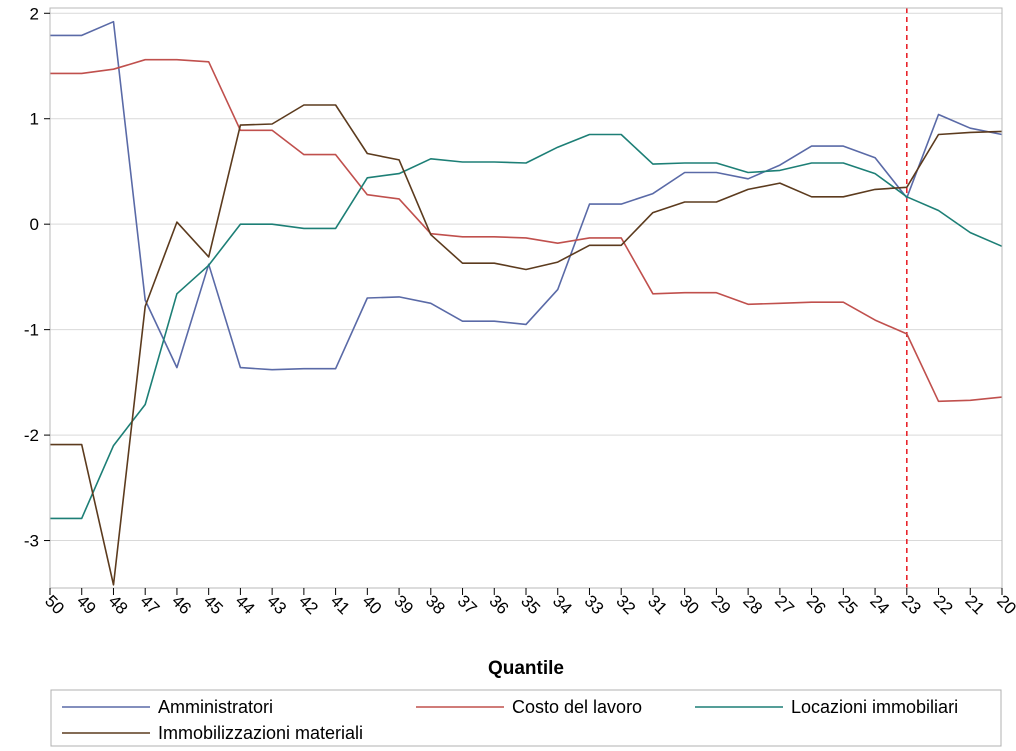 The height and width of the screenshot is (751, 1016). I want to click on legend-label: Costo del lavoro, so click(577, 707).